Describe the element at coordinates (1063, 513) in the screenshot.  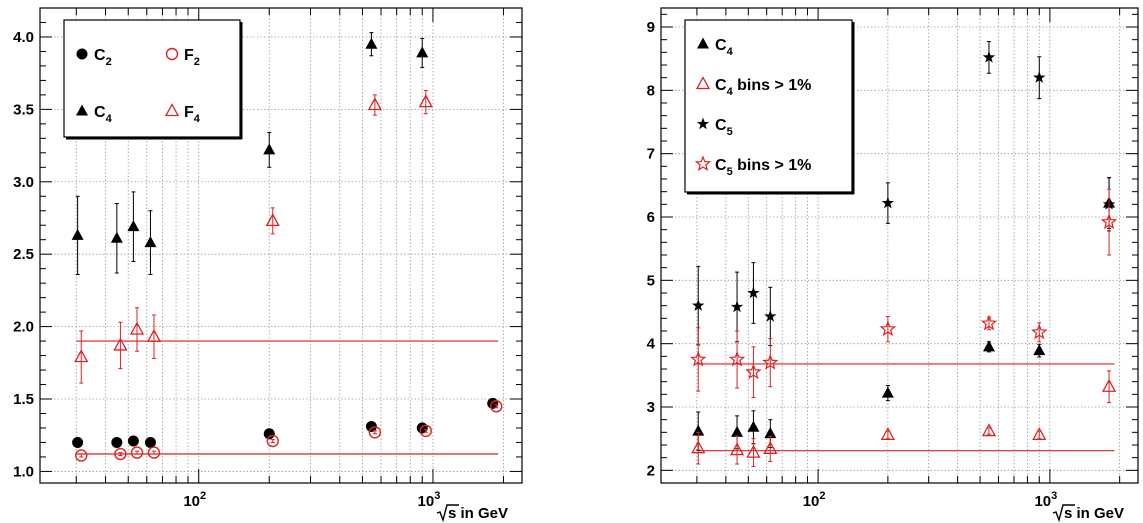
I see `sqrt-symbol` at that location.